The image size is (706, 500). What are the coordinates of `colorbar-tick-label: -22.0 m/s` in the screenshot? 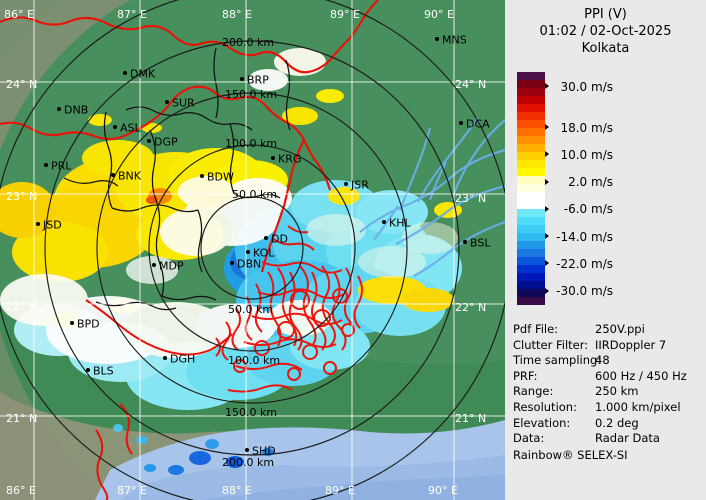 It's located at (584, 263).